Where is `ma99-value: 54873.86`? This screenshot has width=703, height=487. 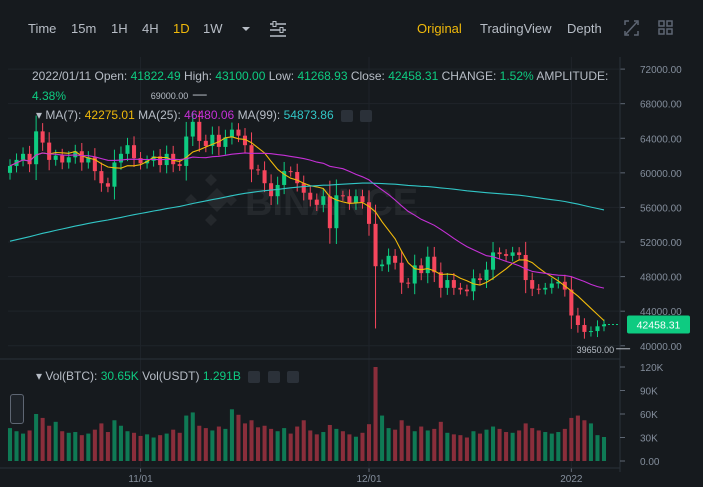 ma99-value: 54873.86 is located at coordinates (308, 115).